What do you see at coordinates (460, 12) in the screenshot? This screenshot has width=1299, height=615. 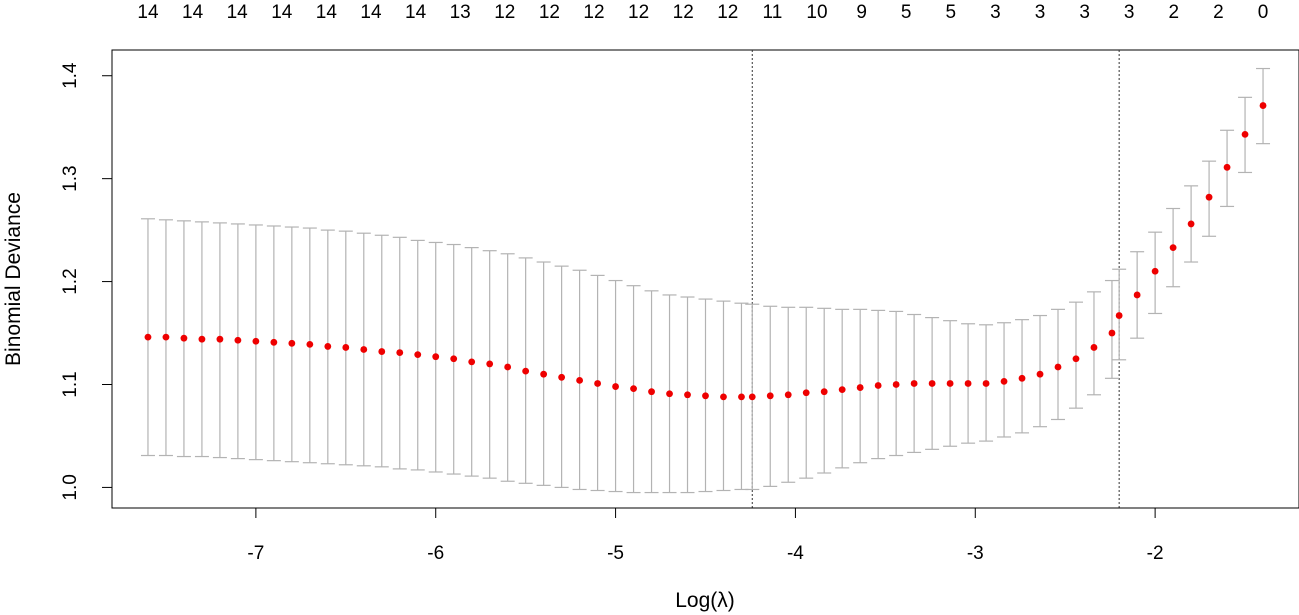 I see `top-label: 13` at bounding box center [460, 12].